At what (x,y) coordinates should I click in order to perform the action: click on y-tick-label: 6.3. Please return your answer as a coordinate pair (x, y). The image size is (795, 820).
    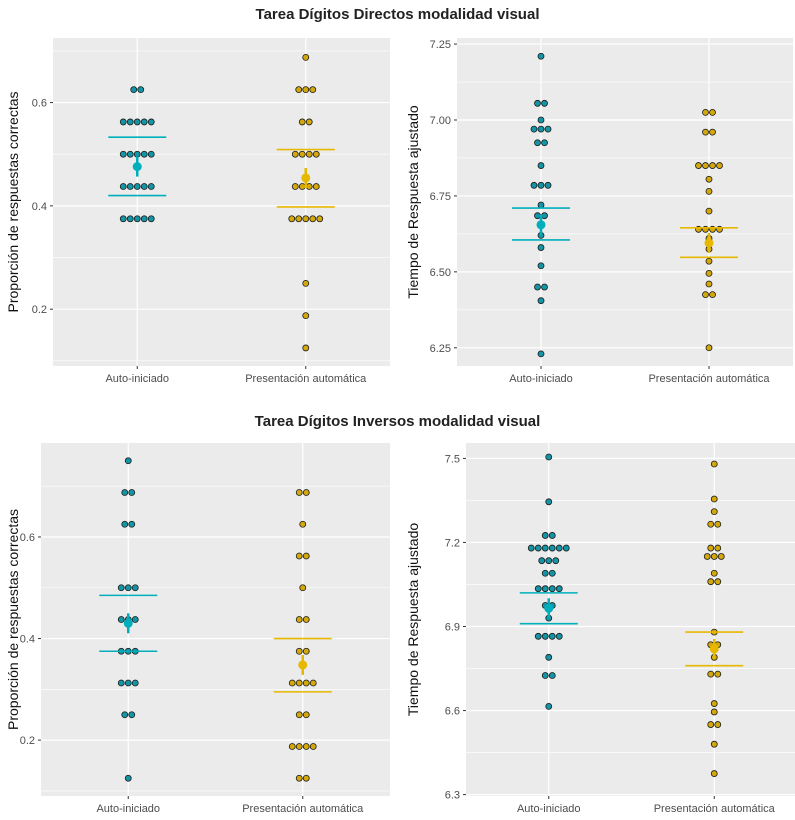
    Looking at the image, I should click on (452, 796).